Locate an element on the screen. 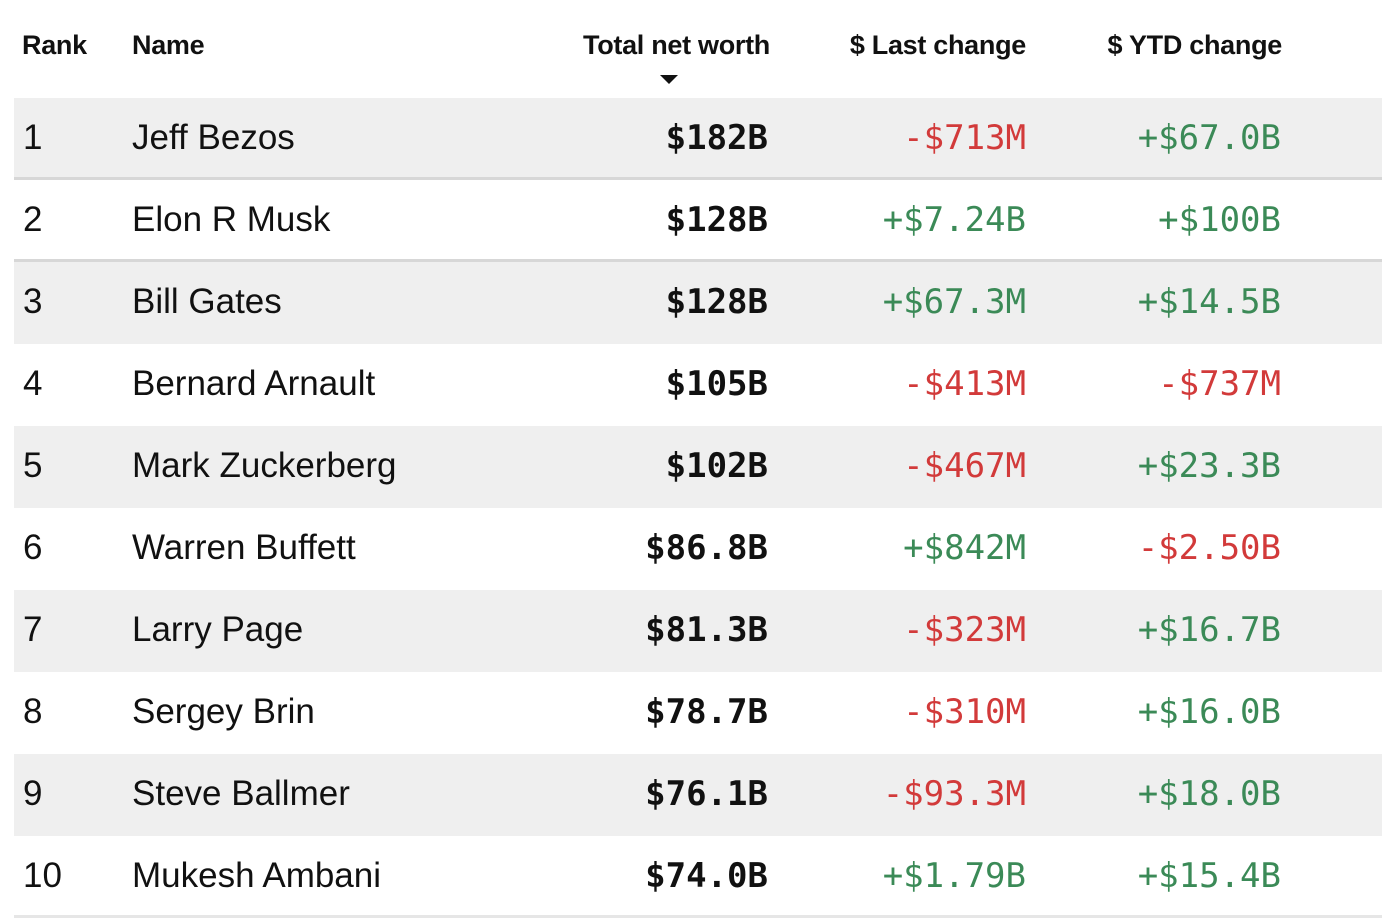  last-change-cell: +$7.24B is located at coordinates (954, 220).